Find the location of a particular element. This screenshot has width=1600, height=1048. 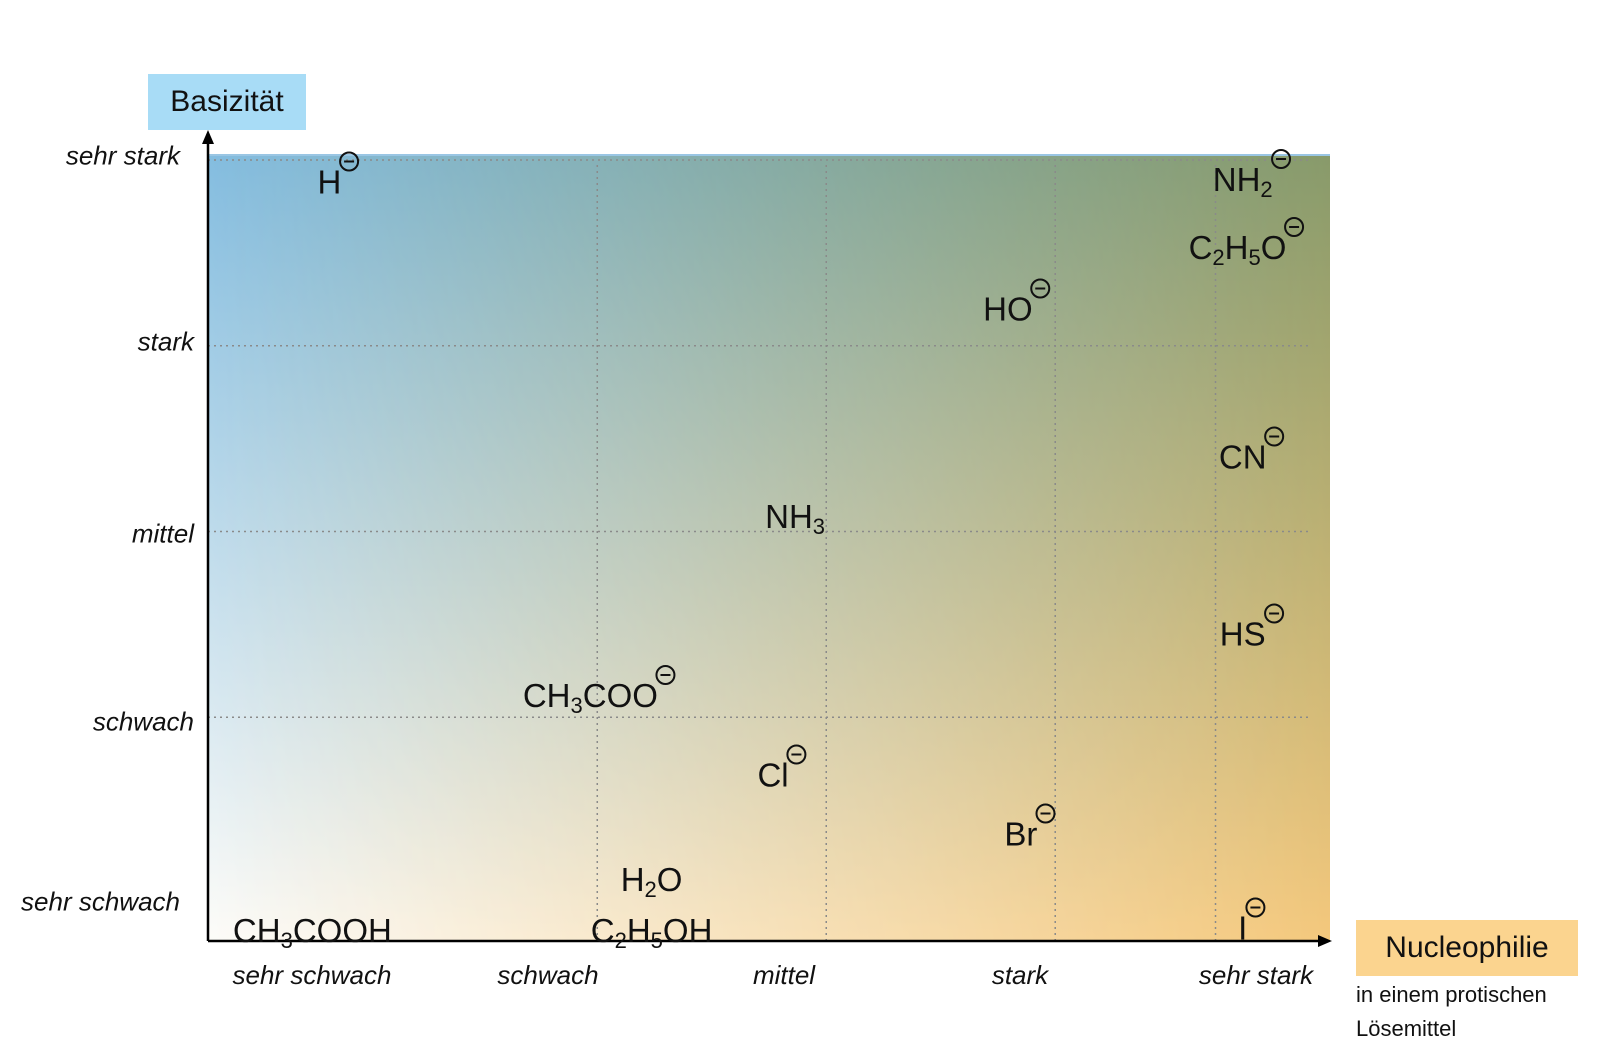

data-point-label: HO is located at coordinates (1017, 302).